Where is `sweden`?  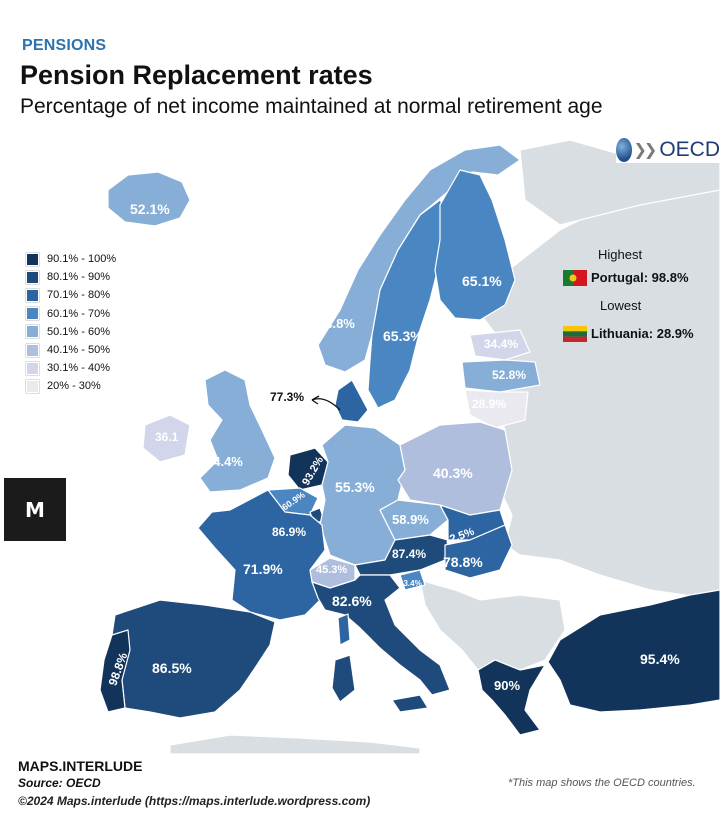
sweden is located at coordinates (410, 304).